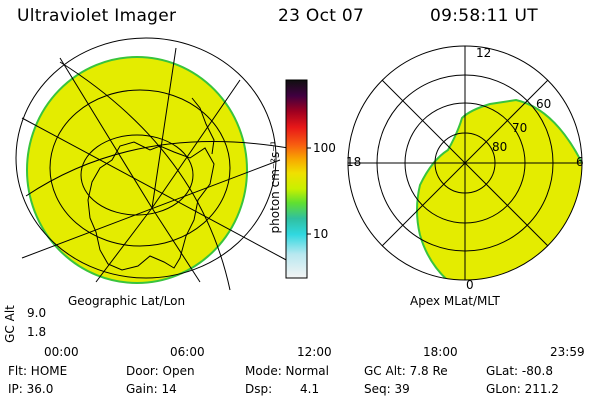 The height and width of the screenshot is (400, 600). What do you see at coordinates (287, 371) in the screenshot?
I see `mode-status: Mode: Normal` at bounding box center [287, 371].